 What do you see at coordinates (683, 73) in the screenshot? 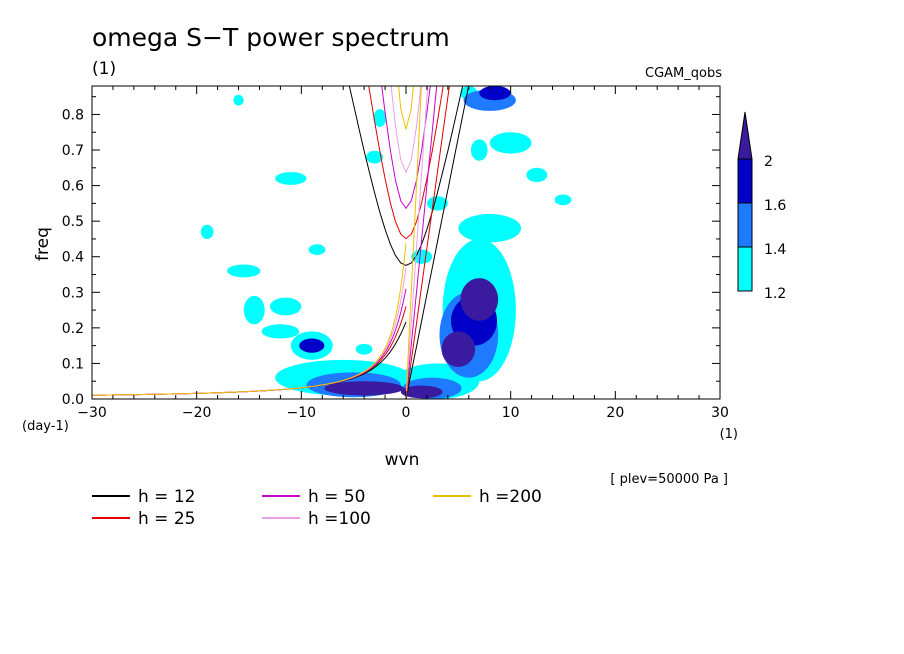
I see `chart-subtitle-right: CGAM_qobs` at bounding box center [683, 73].